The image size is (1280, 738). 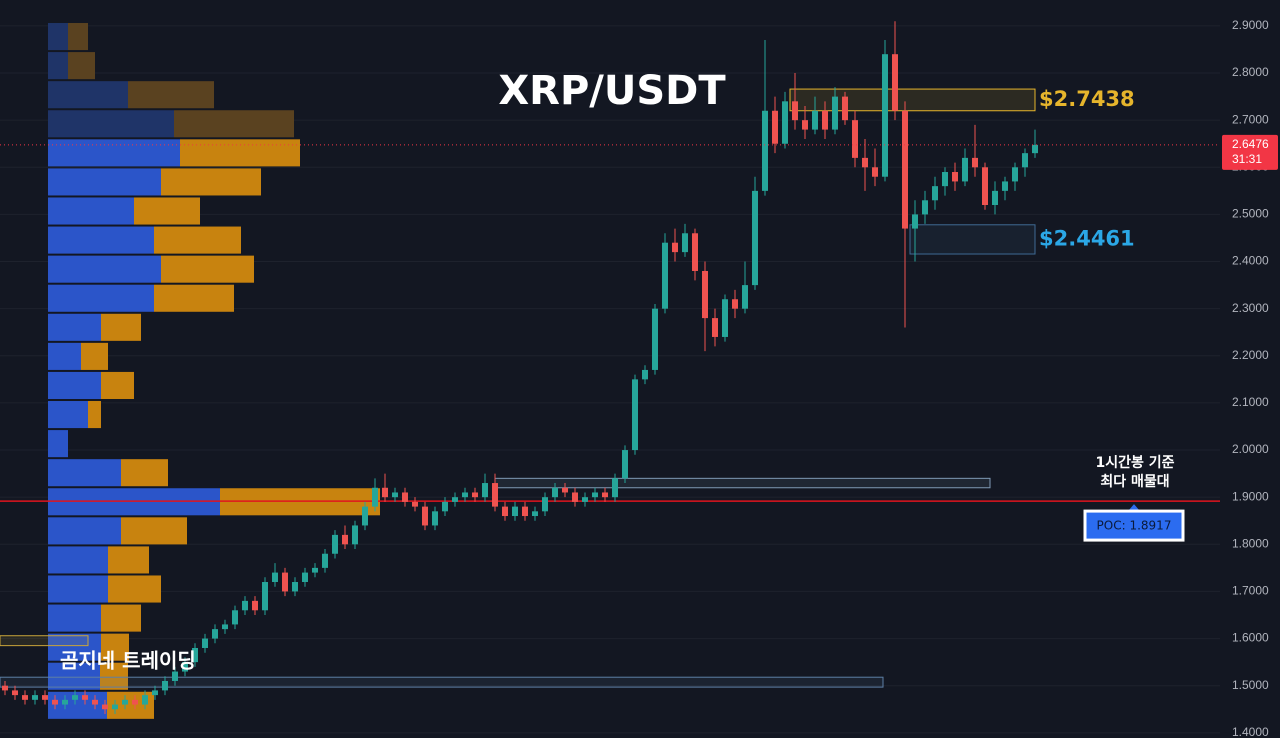 What do you see at coordinates (128, 661) in the screenshot?
I see `watermark: 곰지네 트레이딩` at bounding box center [128, 661].